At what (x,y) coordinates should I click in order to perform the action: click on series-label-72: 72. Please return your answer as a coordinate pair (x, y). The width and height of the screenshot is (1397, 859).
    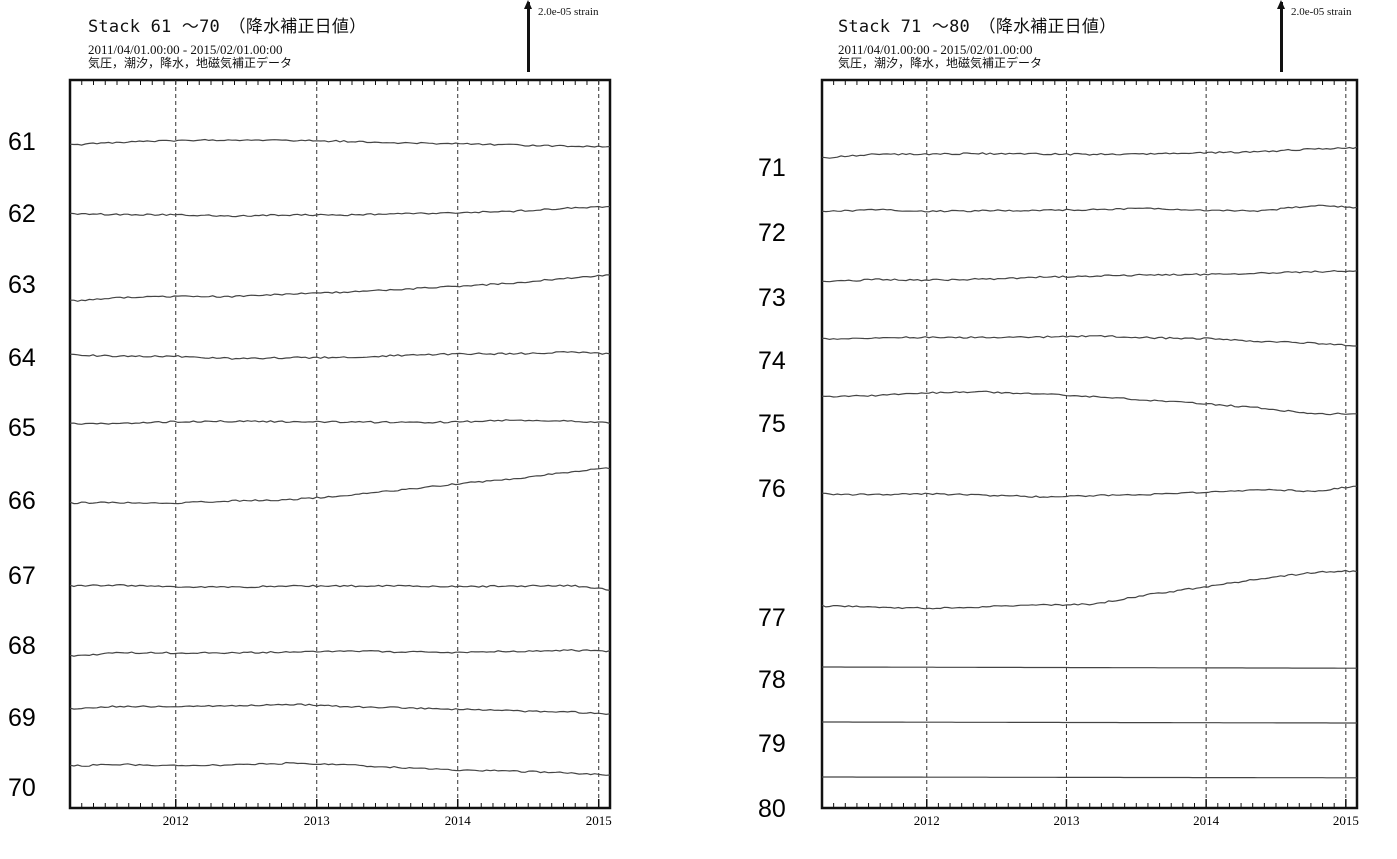
    Looking at the image, I should click on (772, 233).